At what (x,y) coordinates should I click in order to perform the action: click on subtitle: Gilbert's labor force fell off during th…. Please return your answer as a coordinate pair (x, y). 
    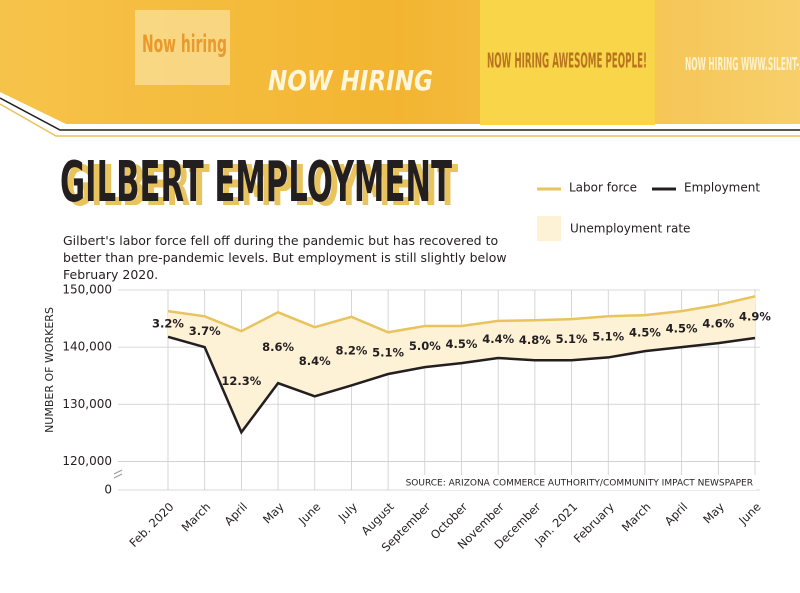
    Looking at the image, I should click on (285, 257).